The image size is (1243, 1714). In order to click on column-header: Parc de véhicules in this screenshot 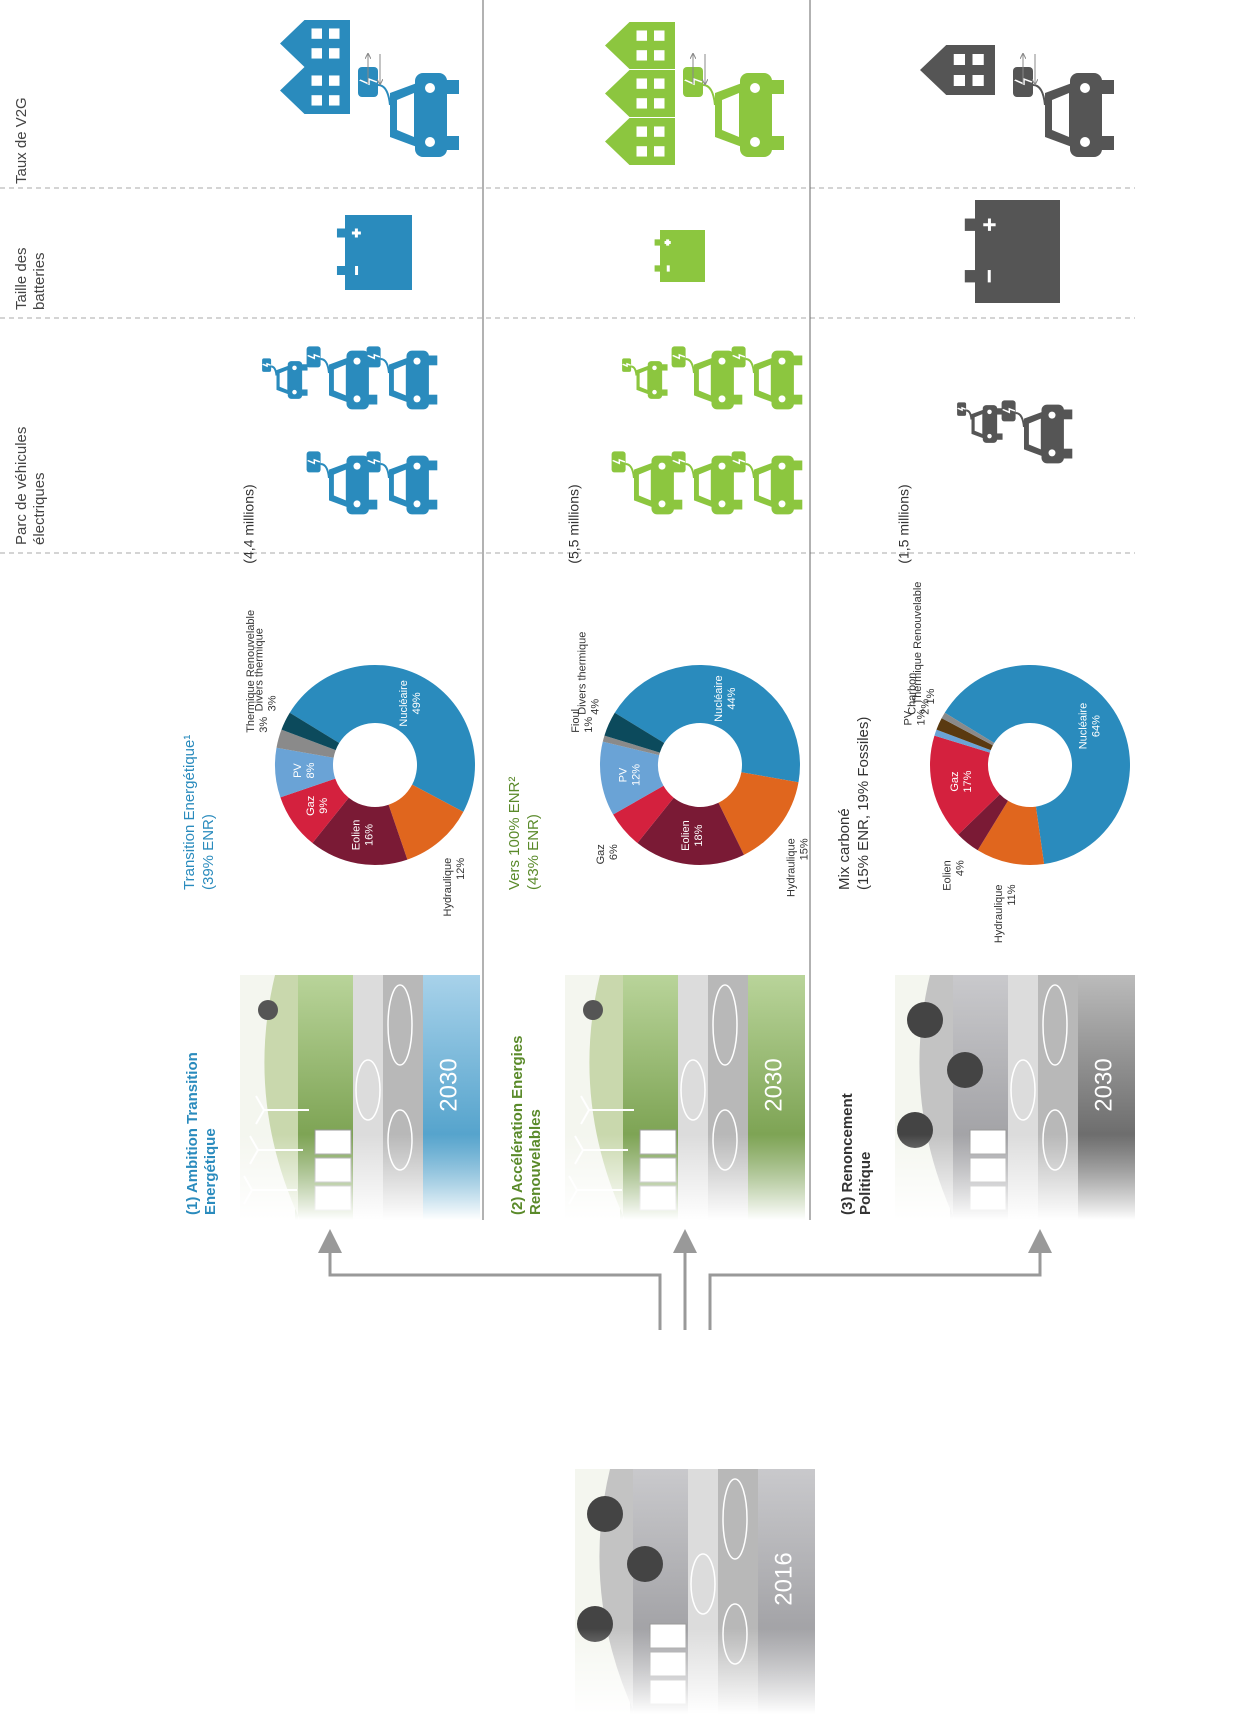, I will do `click(21, 486)`.